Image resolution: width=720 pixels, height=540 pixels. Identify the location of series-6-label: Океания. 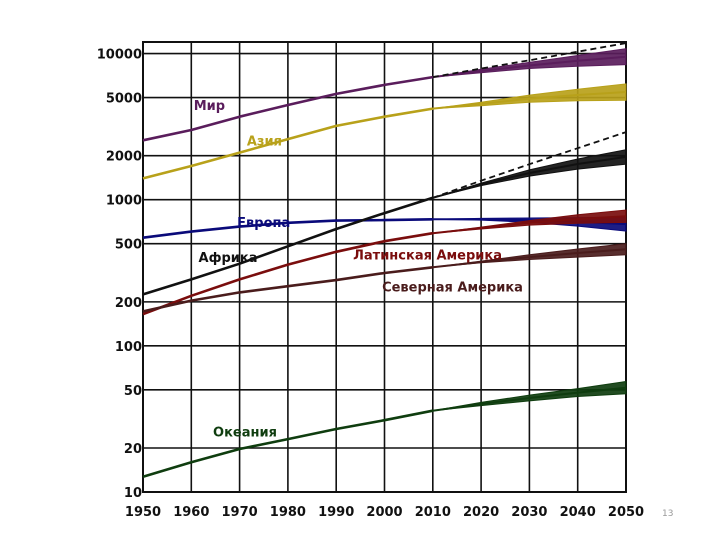
(245, 432).